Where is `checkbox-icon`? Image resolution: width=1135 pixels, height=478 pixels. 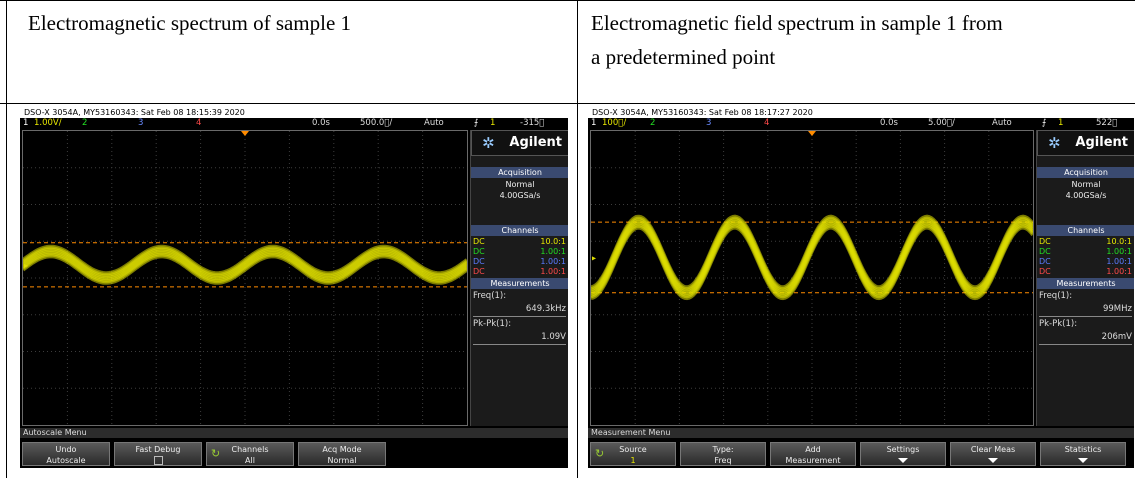 checkbox-icon is located at coordinates (158, 460).